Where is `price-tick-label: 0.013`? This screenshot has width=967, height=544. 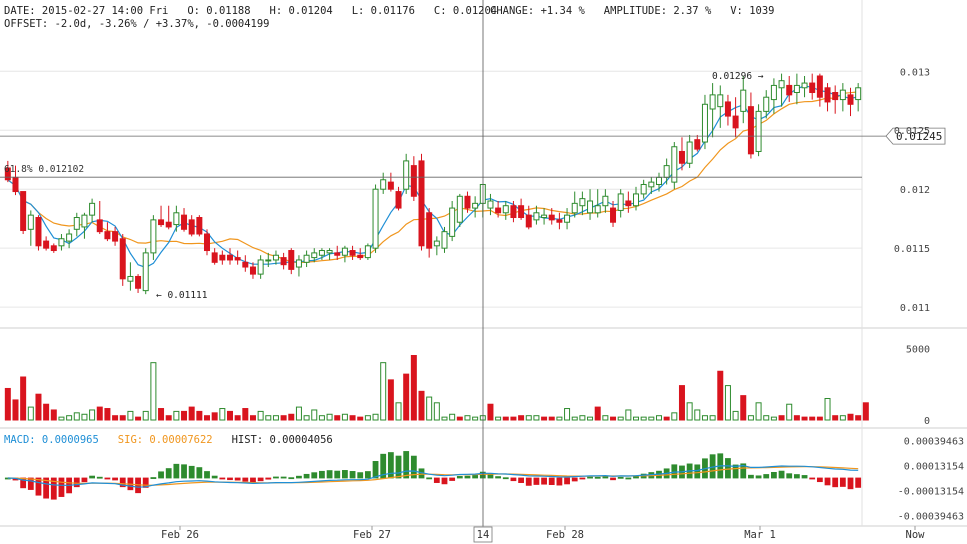 price-tick-label: 0.013 is located at coordinates (915, 72).